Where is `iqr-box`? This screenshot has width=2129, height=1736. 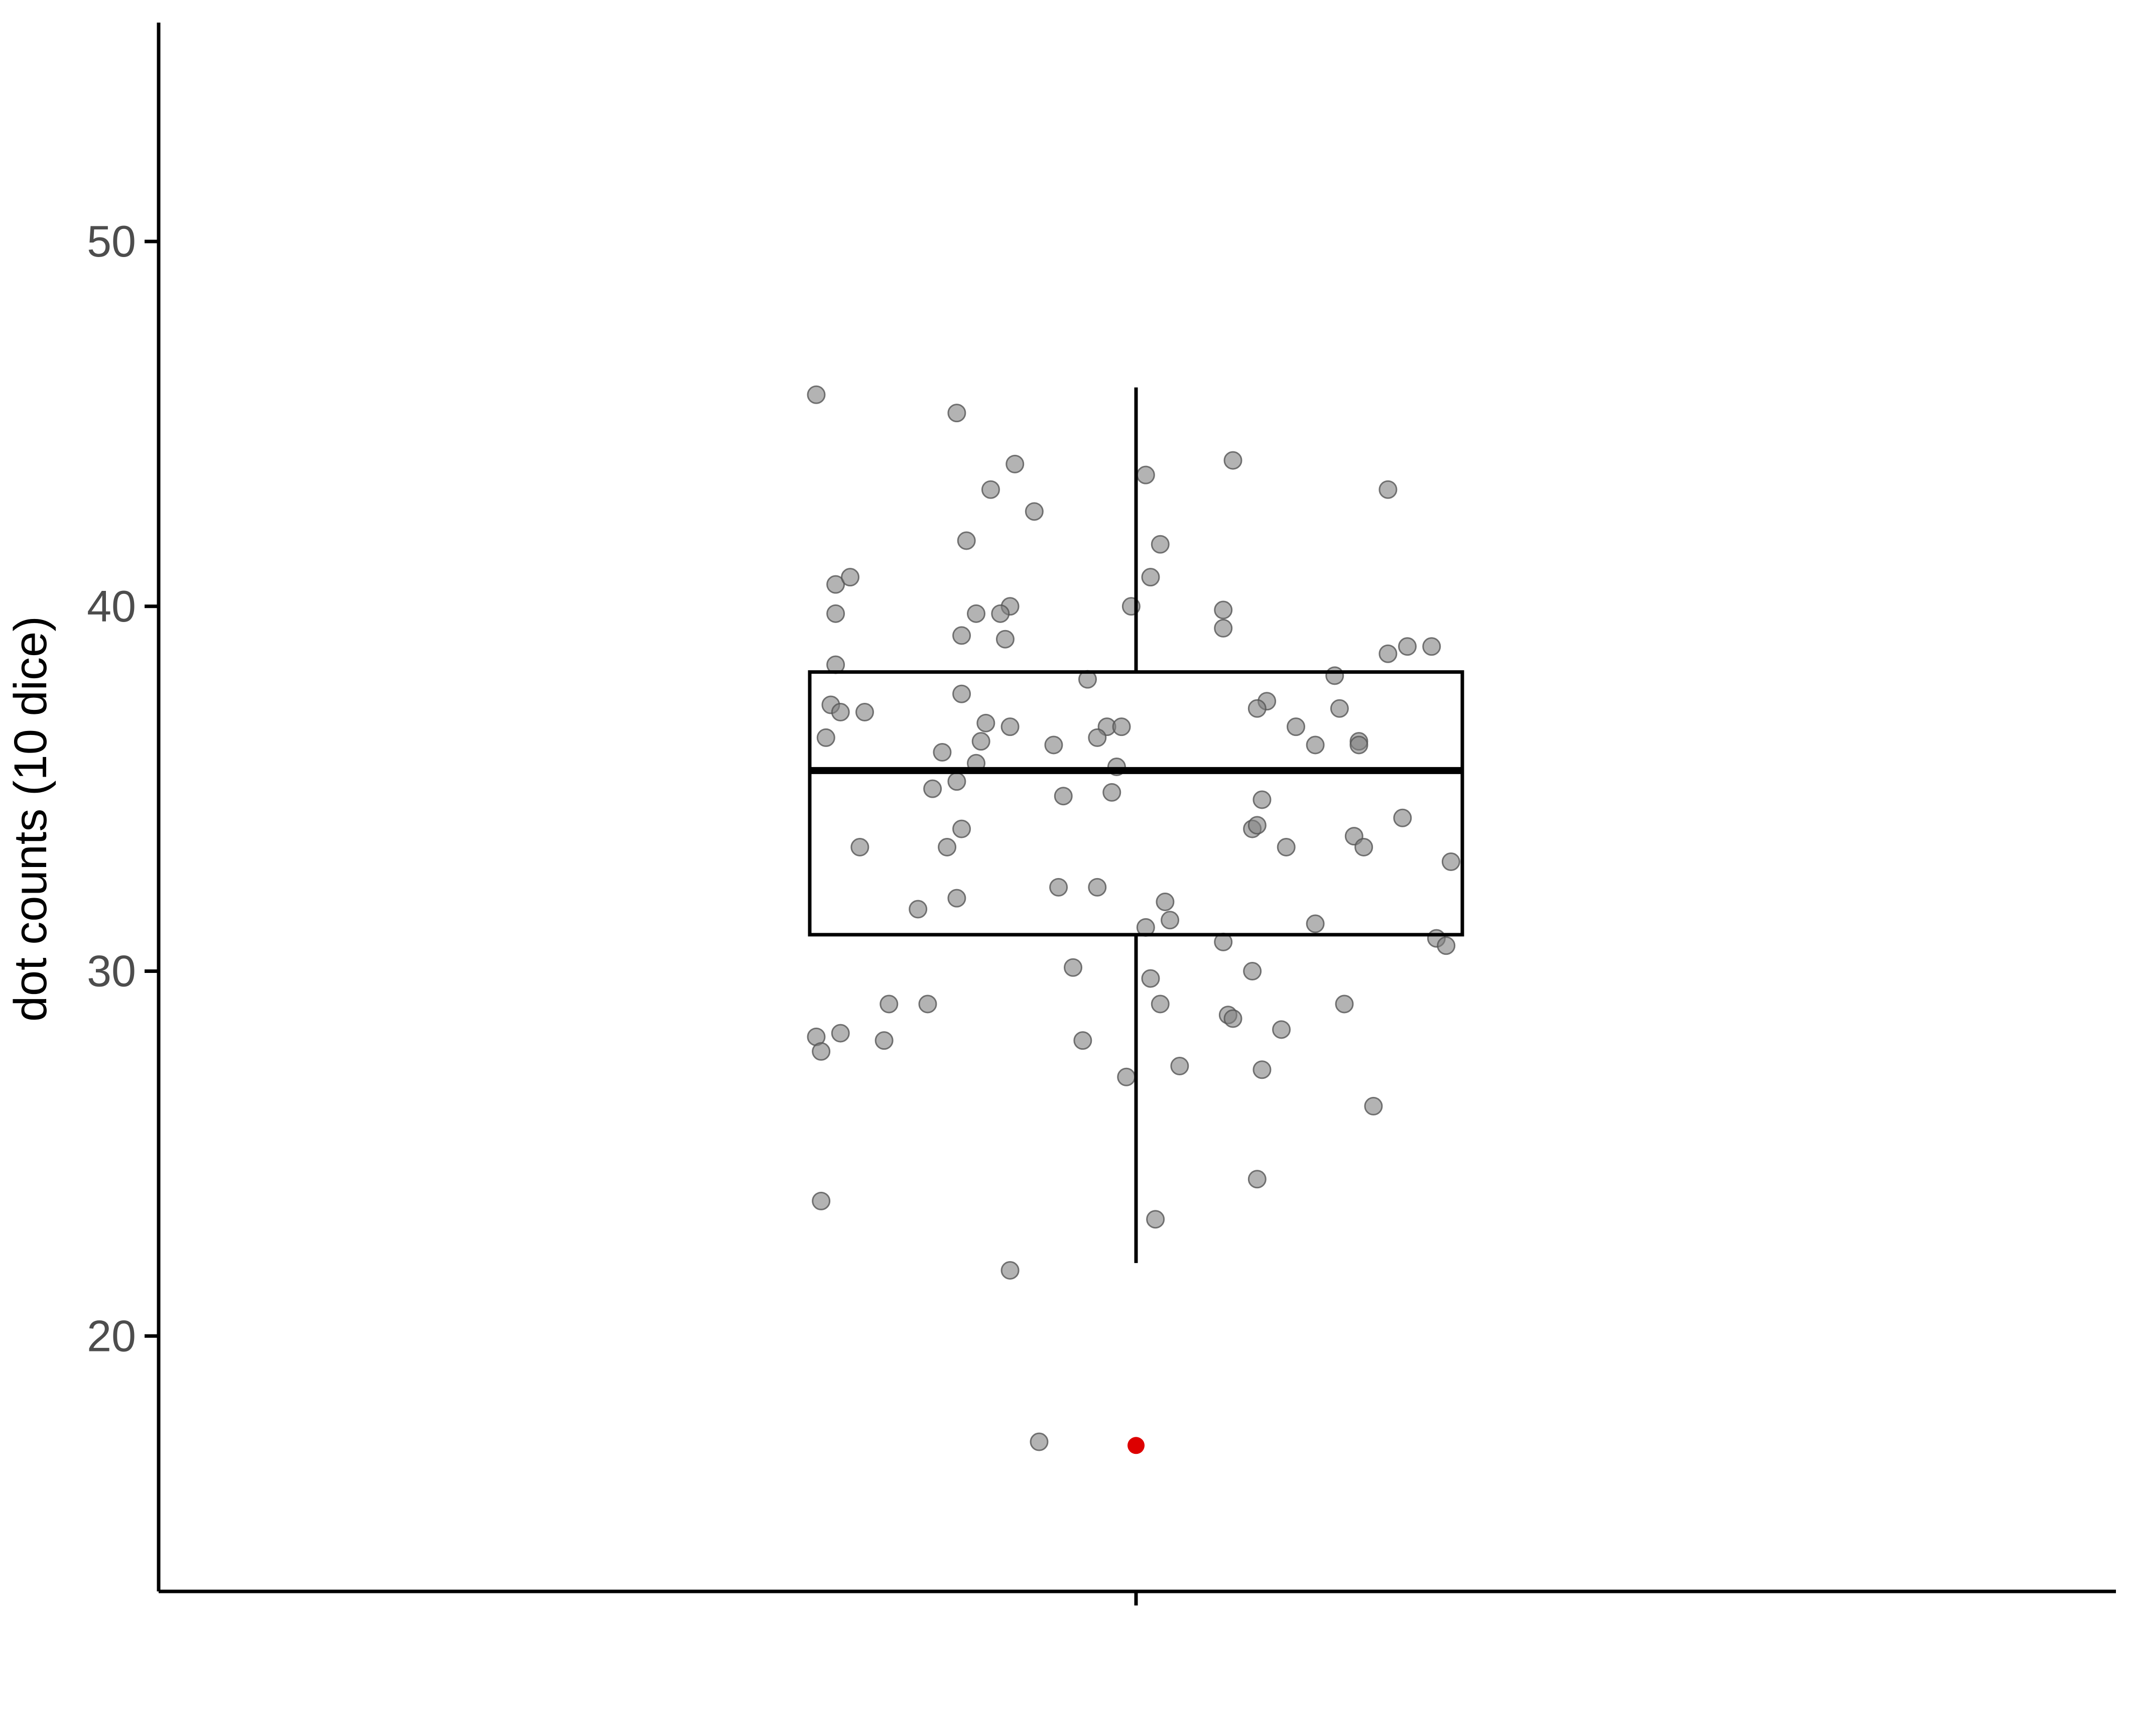
iqr-box is located at coordinates (1136, 803).